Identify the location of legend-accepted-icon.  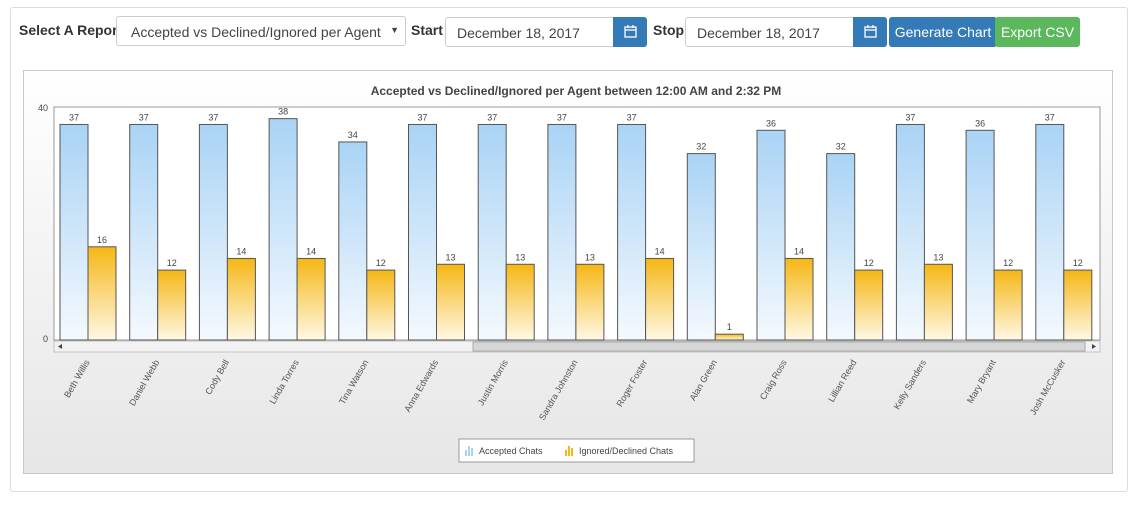
(469, 451).